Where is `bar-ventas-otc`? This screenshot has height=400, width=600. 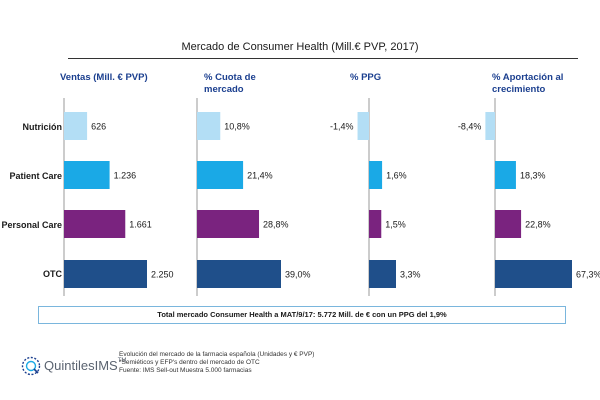 bar-ventas-otc is located at coordinates (105, 274).